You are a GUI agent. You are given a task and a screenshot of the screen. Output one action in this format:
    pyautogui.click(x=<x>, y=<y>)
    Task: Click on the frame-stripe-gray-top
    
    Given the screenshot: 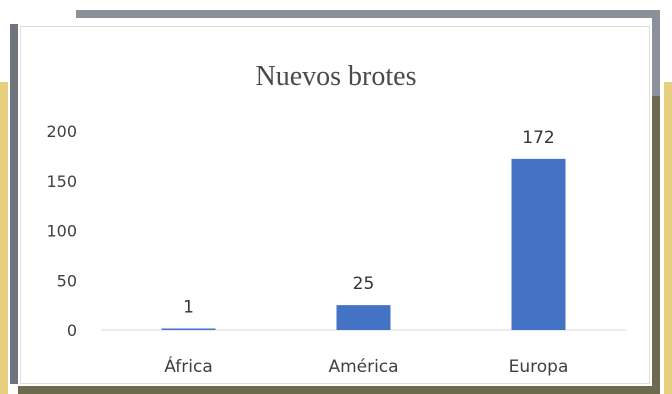 What is the action you would take?
    pyautogui.click(x=367, y=14)
    